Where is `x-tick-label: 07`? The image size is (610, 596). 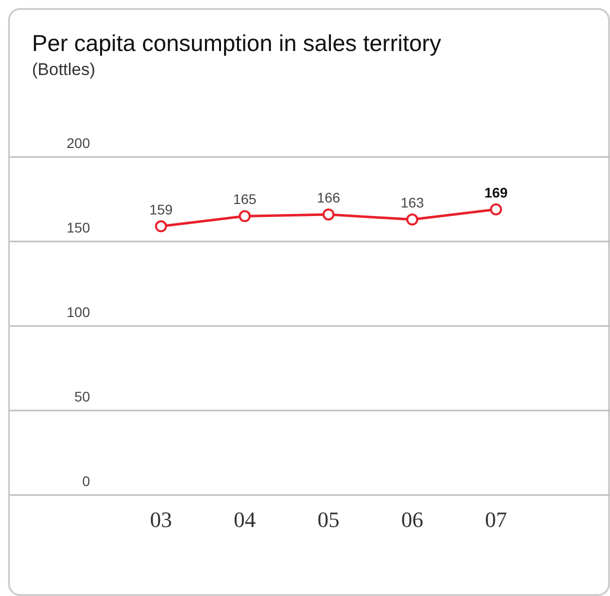 x-tick-label: 07 is located at coordinates (496, 519).